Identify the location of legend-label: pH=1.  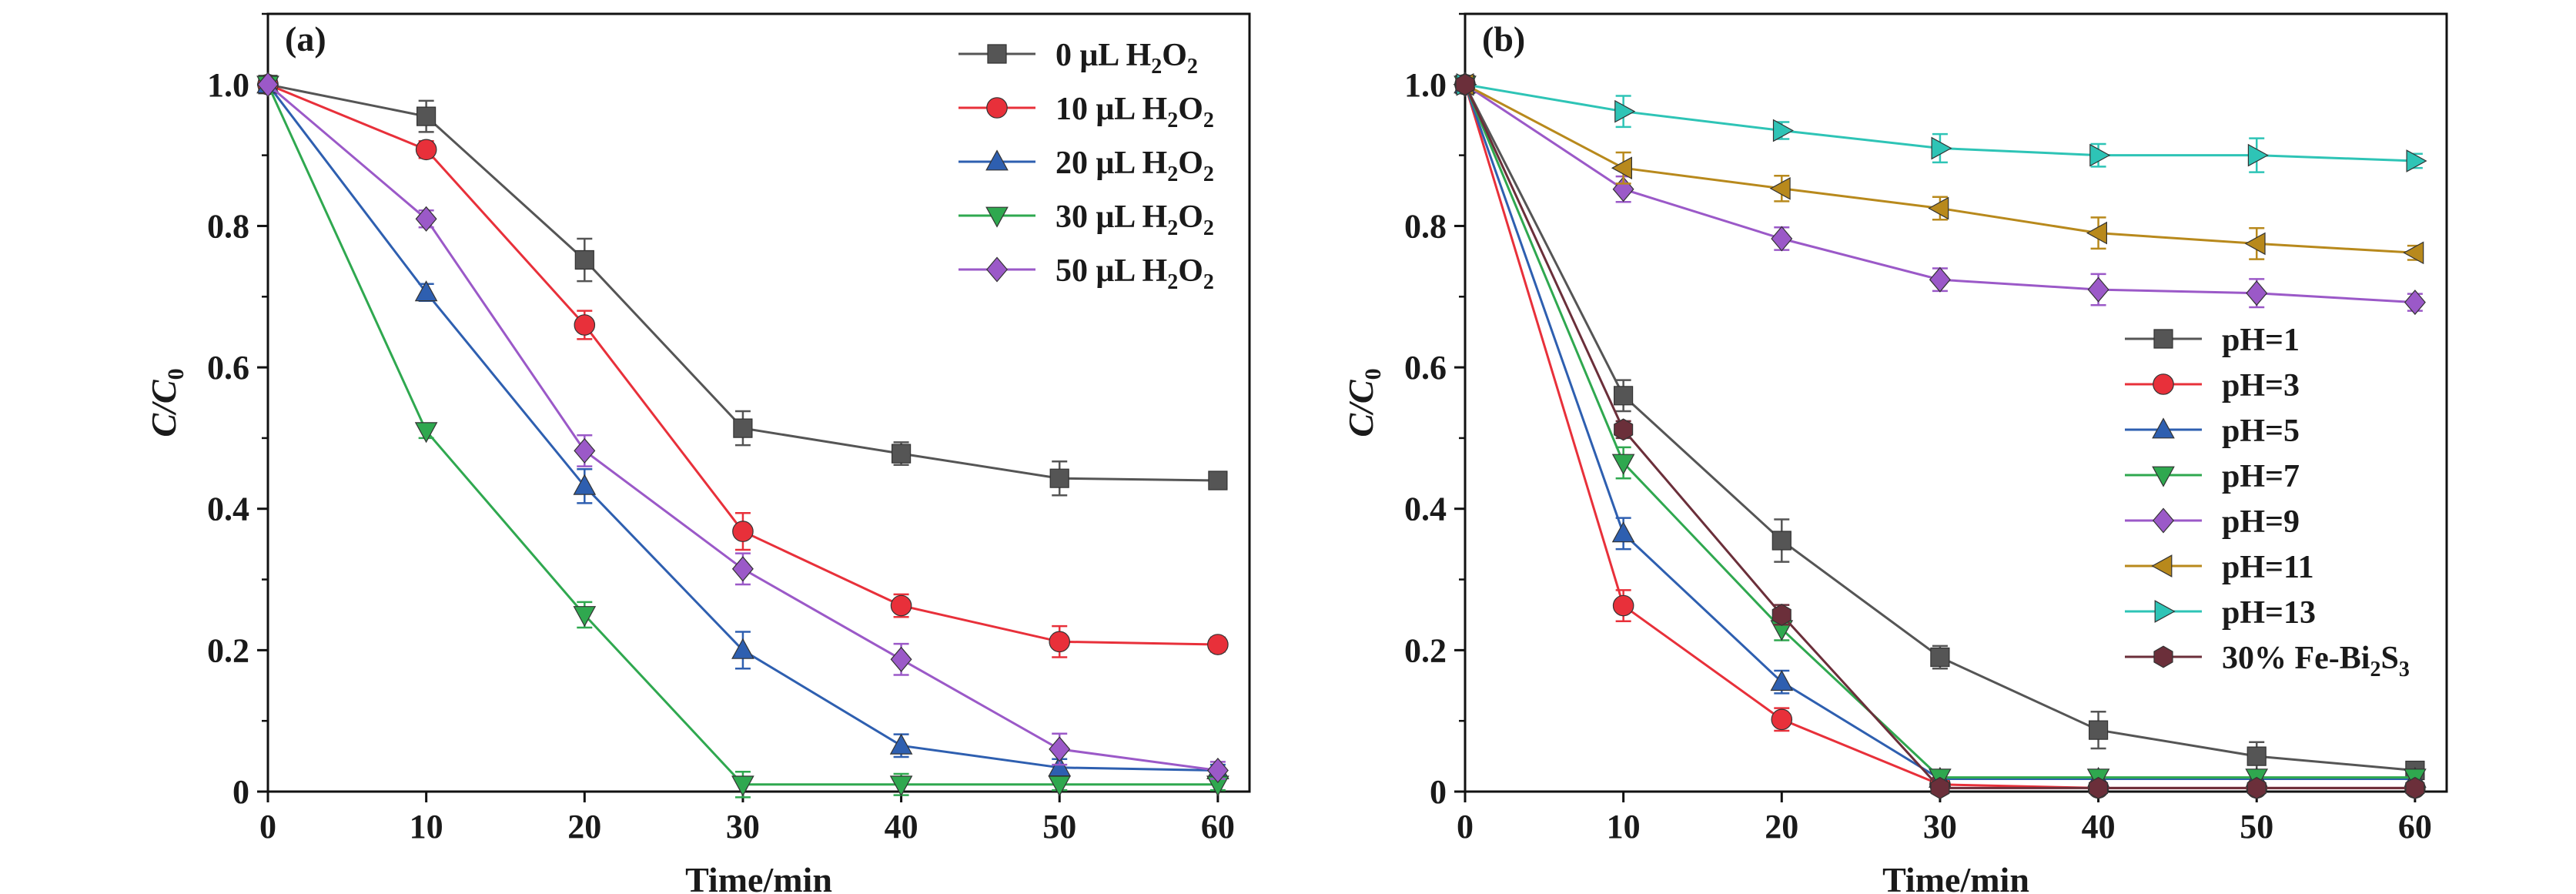
(2261, 341).